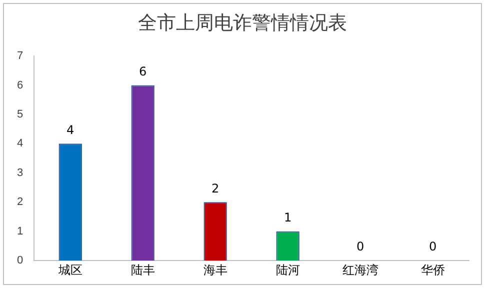 The image size is (489, 297). Describe the element at coordinates (288, 270) in the screenshot. I see `x-tick-label: 陆河` at that location.